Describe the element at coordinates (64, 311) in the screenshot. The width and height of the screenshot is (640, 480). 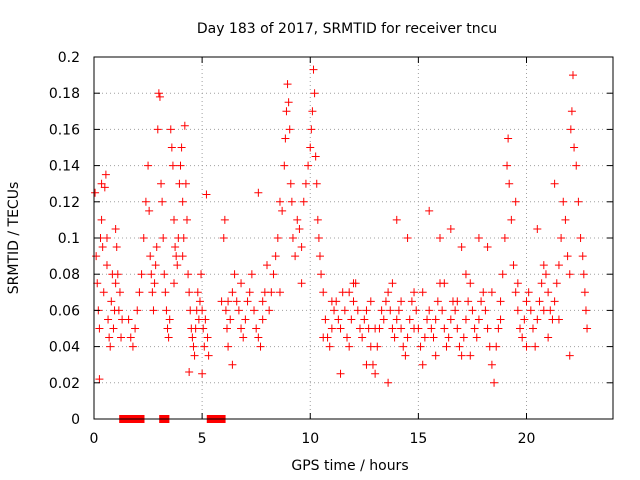
I see `y-tick-label: 0.06` at that location.